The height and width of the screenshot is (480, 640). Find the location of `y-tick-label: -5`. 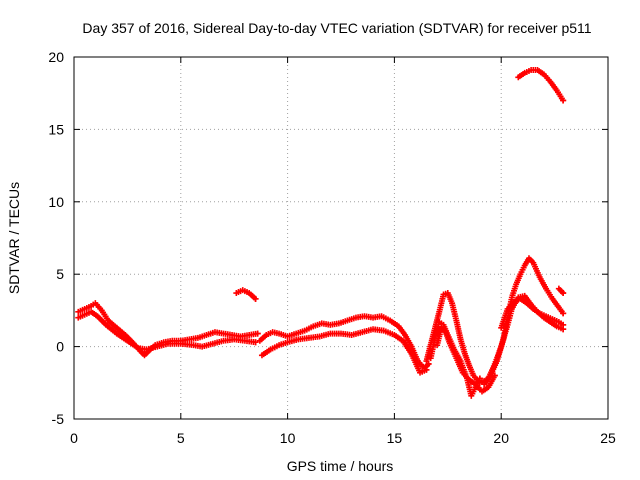

y-tick-label: -5 is located at coordinates (58, 419).